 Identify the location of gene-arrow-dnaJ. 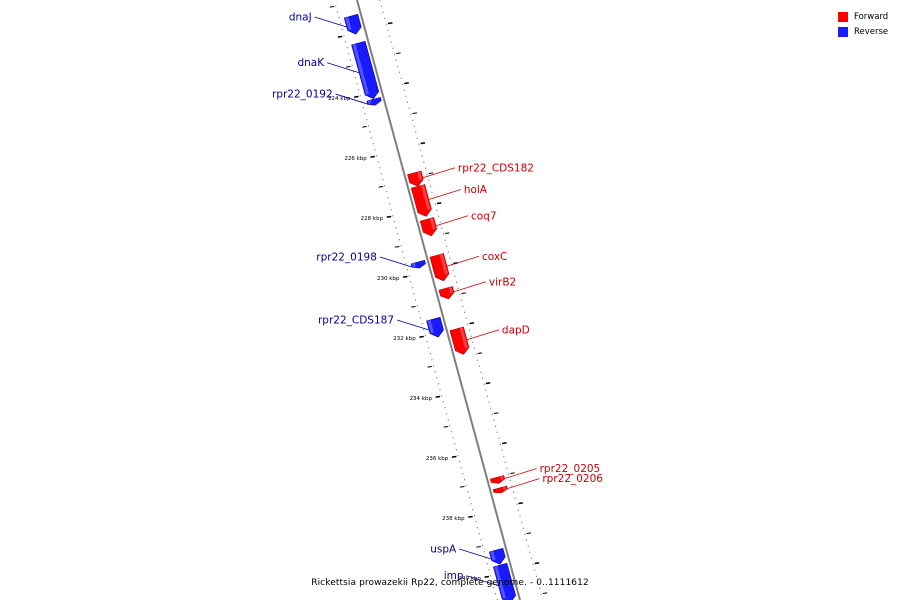
(352, 24).